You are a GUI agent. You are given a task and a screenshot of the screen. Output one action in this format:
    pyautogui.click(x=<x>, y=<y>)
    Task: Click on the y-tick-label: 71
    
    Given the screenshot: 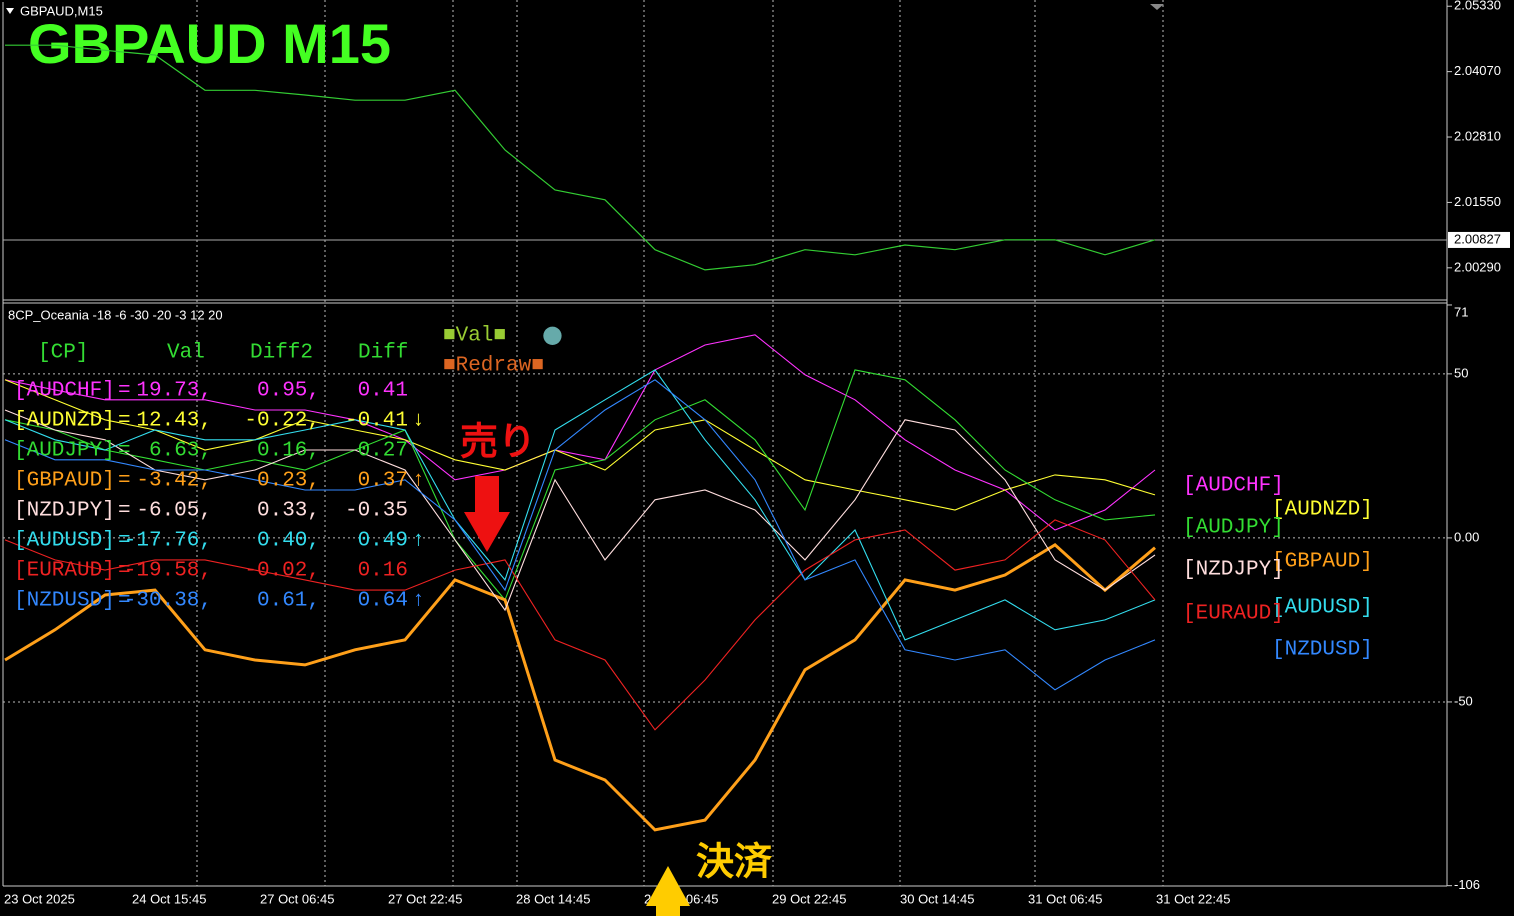 What is the action you would take?
    pyautogui.click(x=1461, y=311)
    